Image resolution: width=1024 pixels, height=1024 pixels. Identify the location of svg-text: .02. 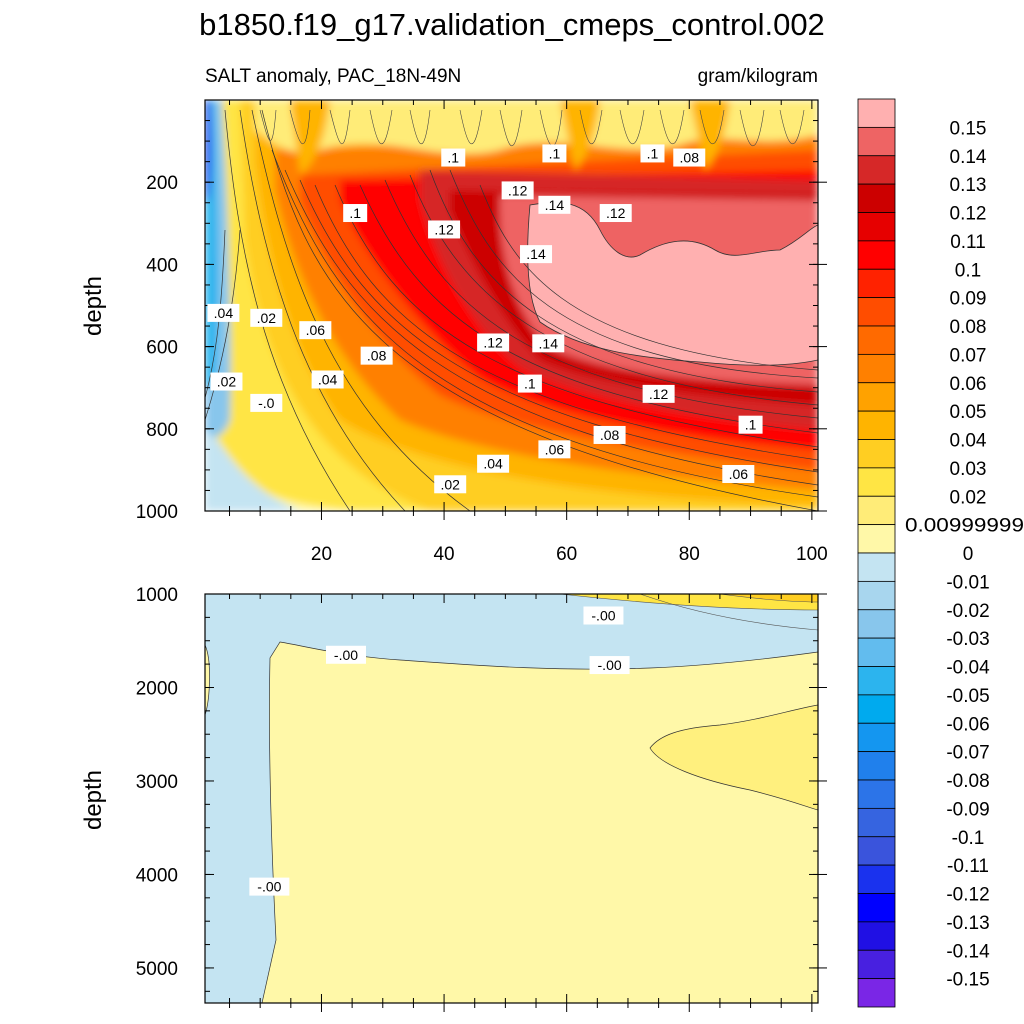
(267, 318).